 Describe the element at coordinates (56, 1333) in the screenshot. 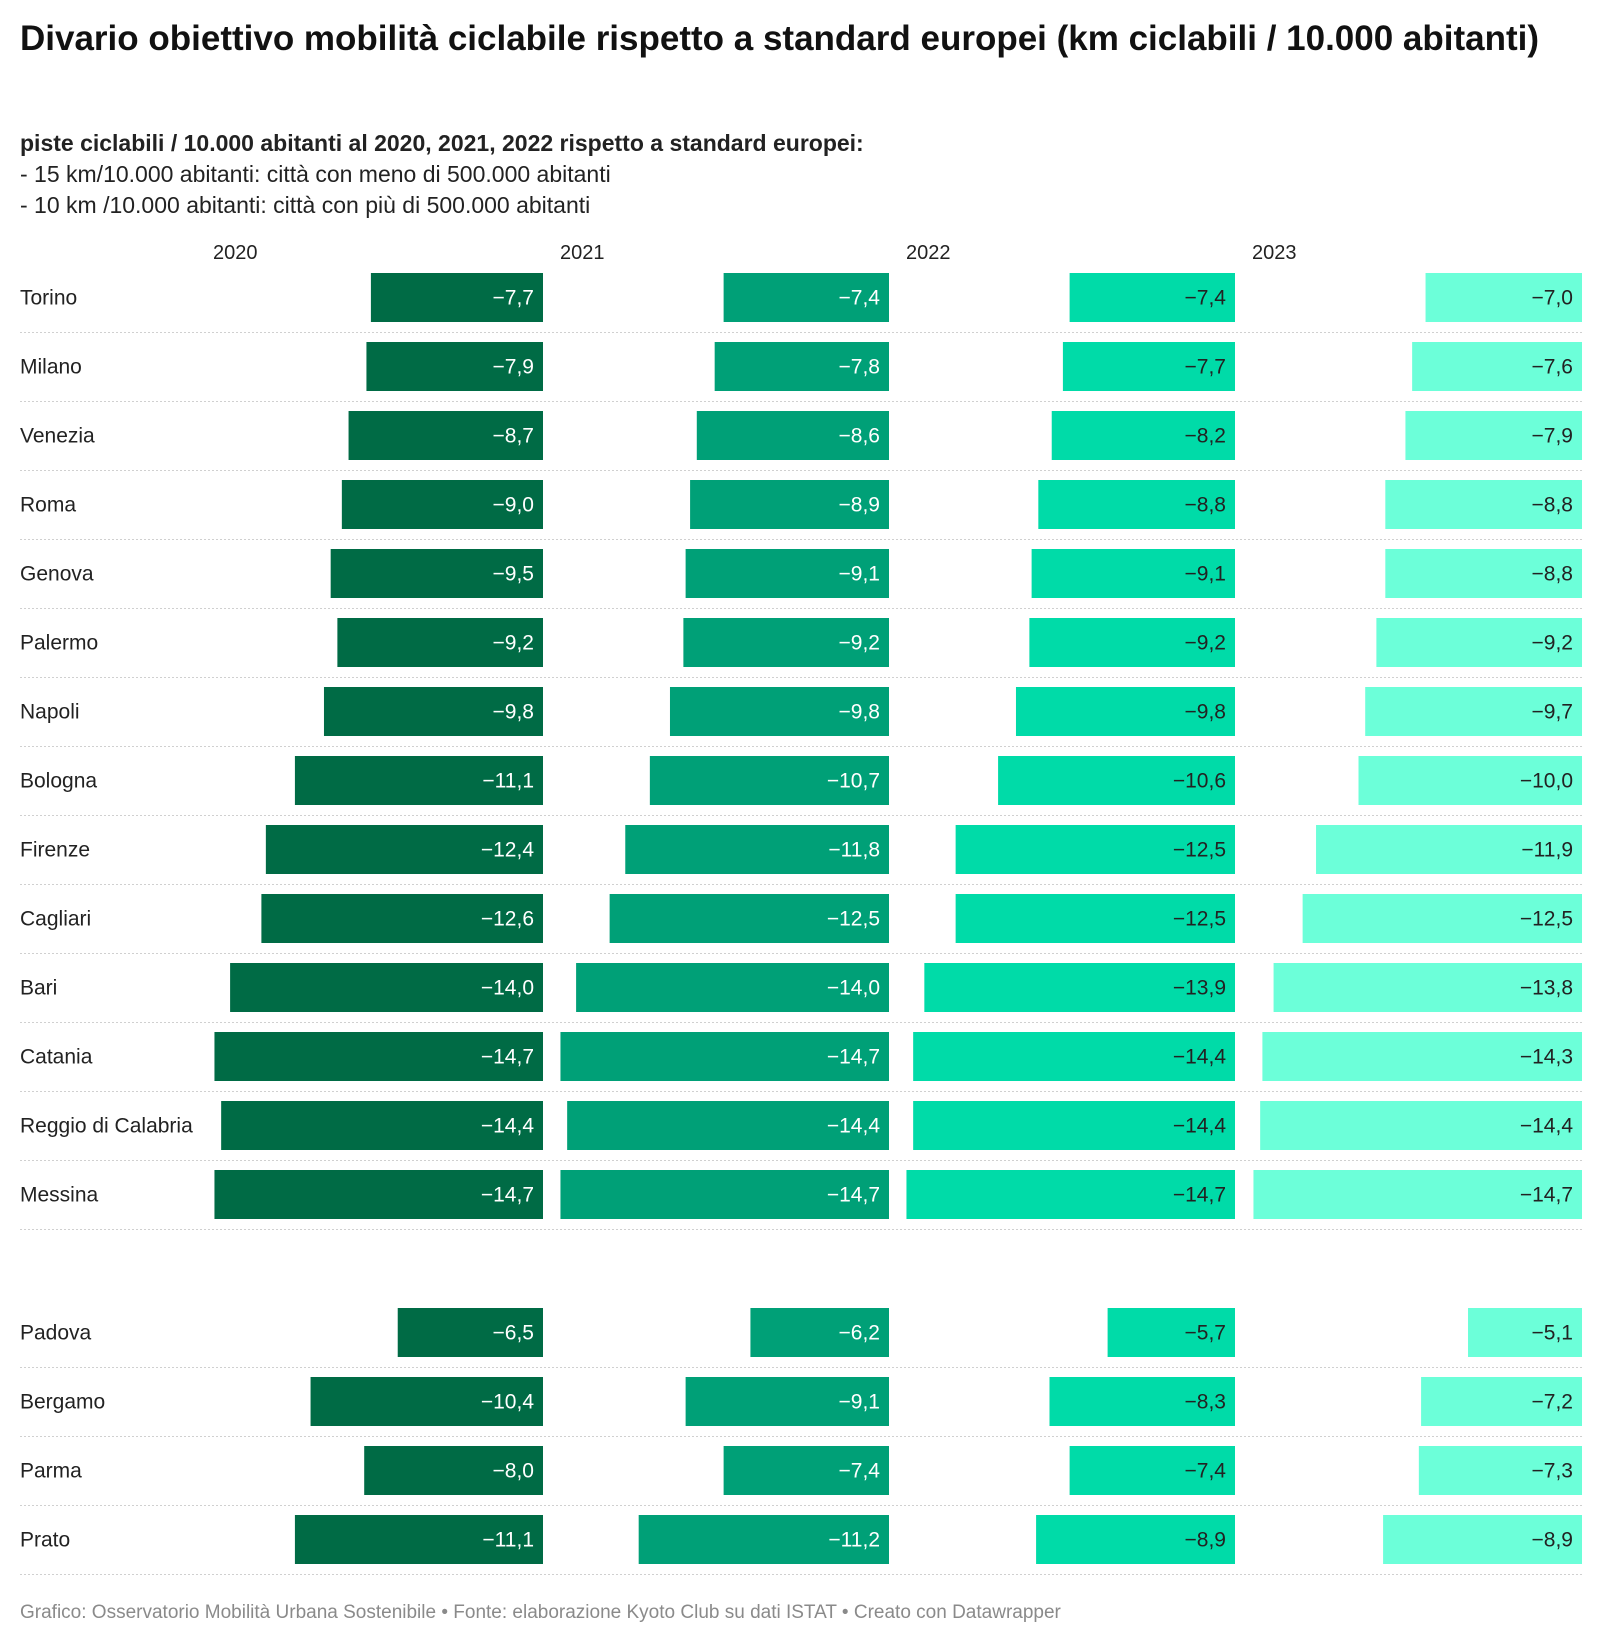

I see `row-label: Padova` at that location.